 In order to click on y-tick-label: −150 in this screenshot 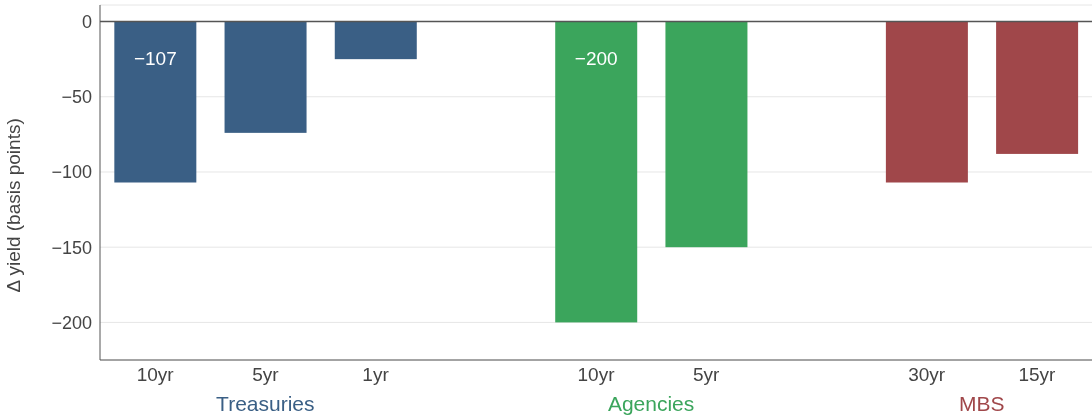, I will do `click(71, 247)`.